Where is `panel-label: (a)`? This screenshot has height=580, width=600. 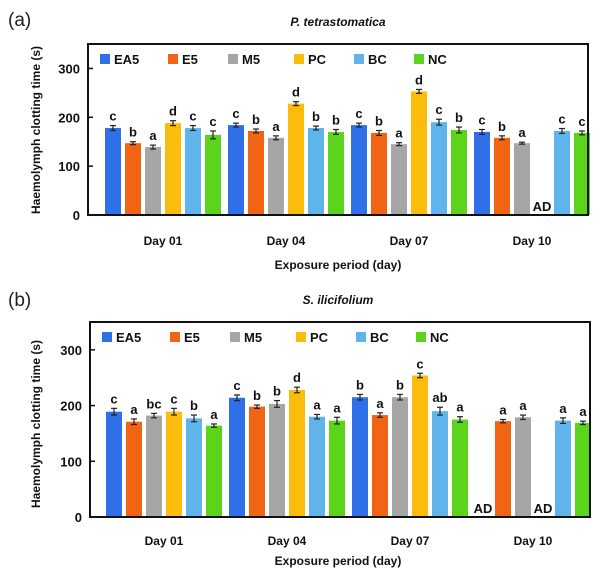 panel-label: (a) is located at coordinates (19, 20).